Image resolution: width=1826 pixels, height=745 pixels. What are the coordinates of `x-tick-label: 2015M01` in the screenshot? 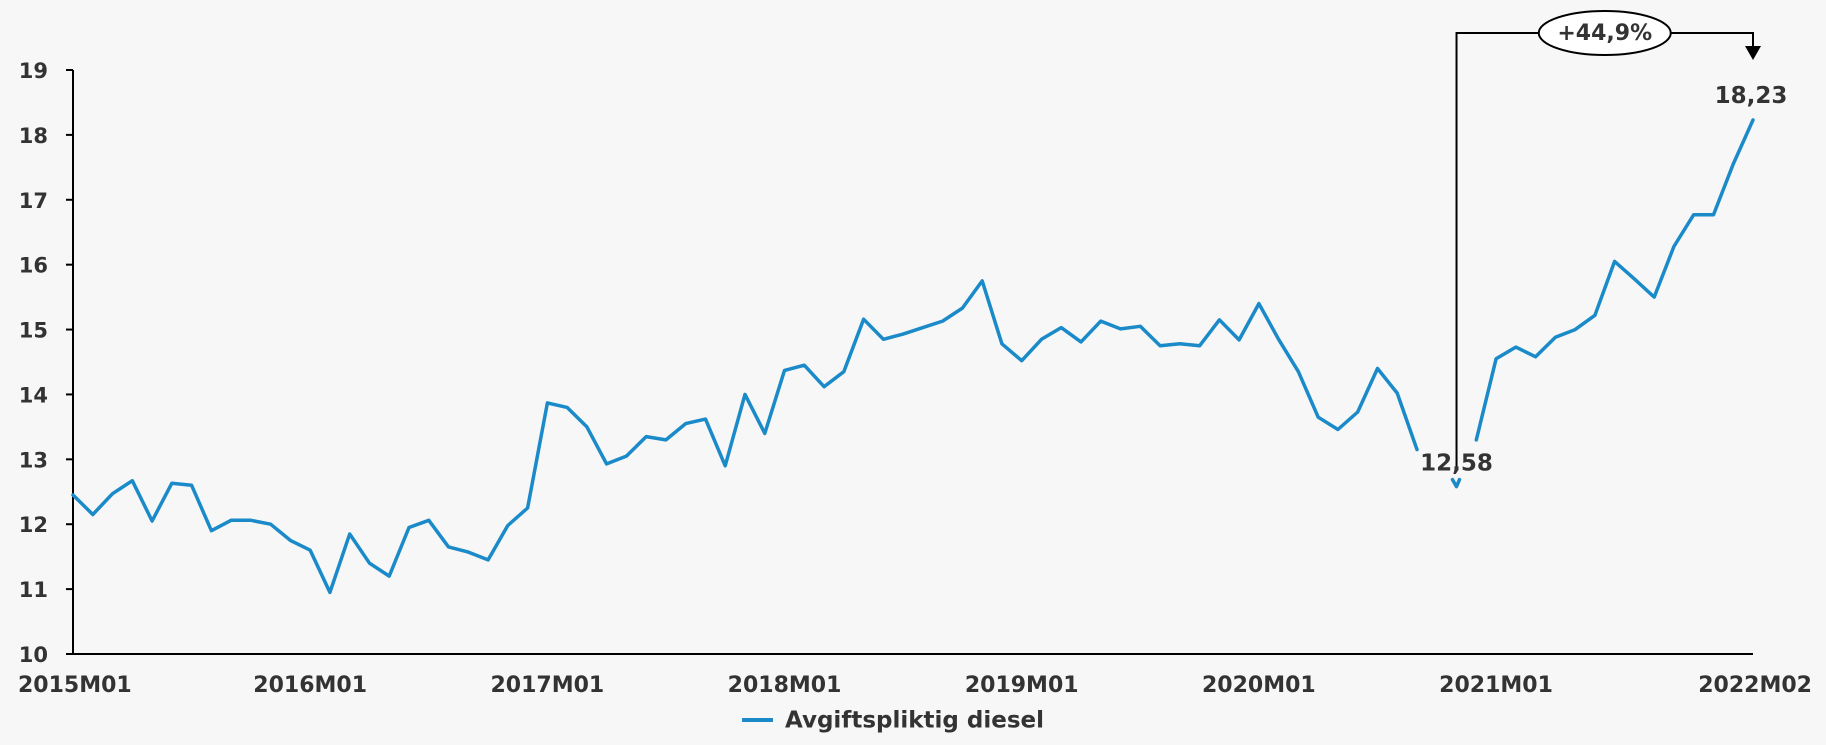 It's located at (75, 685).